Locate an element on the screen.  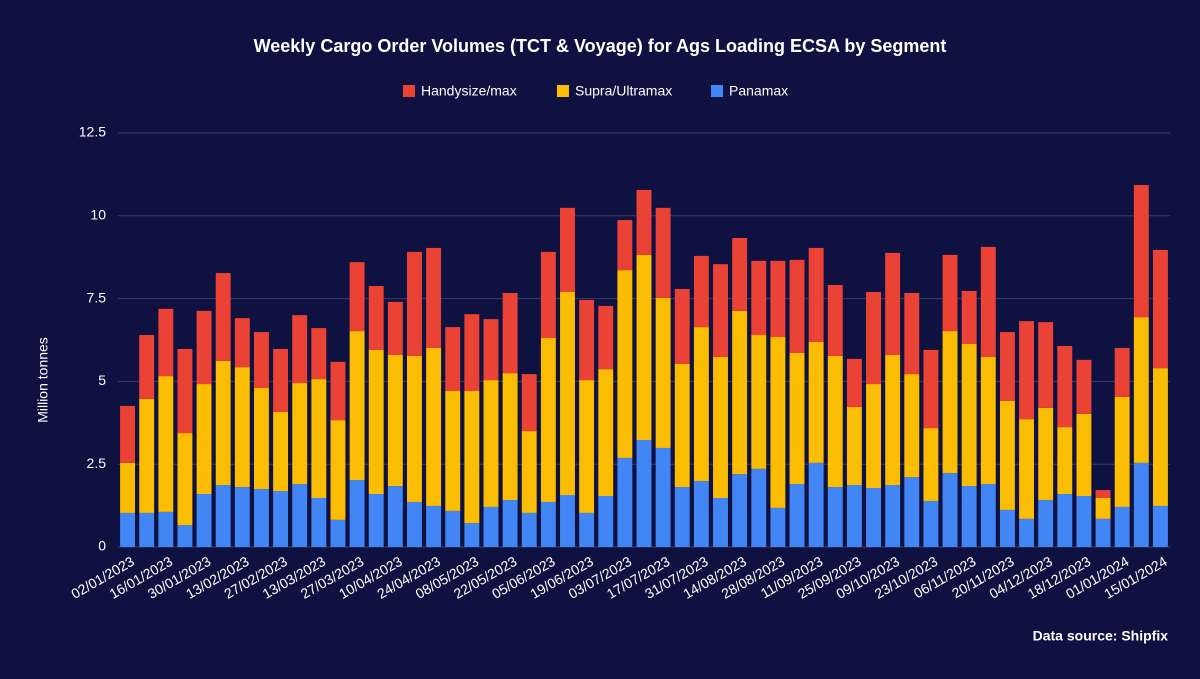
legend-swatch is located at coordinates (563, 91).